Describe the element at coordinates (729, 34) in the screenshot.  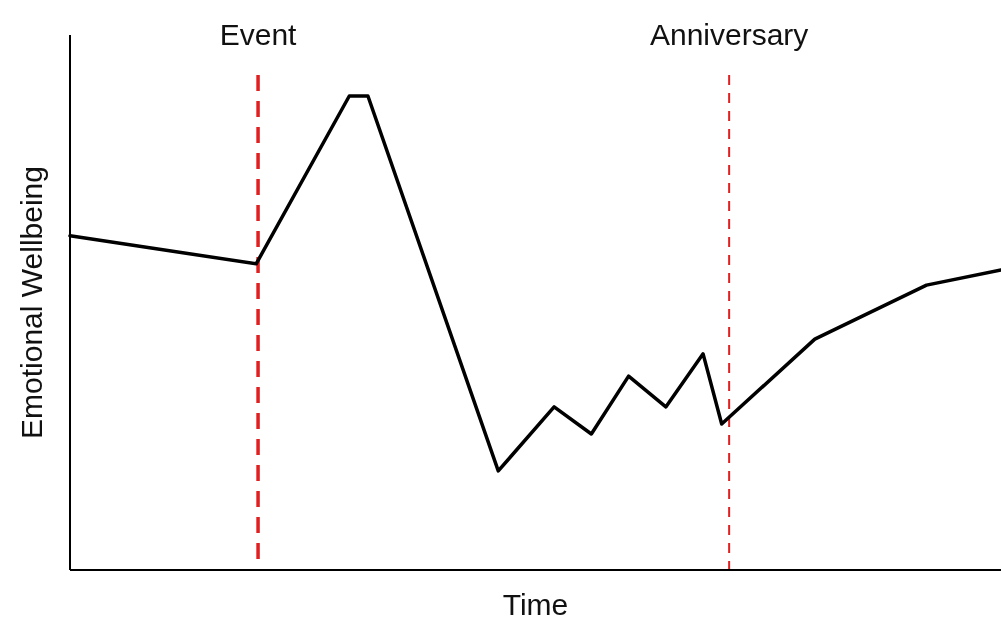
I see `text: Anniversary` at that location.